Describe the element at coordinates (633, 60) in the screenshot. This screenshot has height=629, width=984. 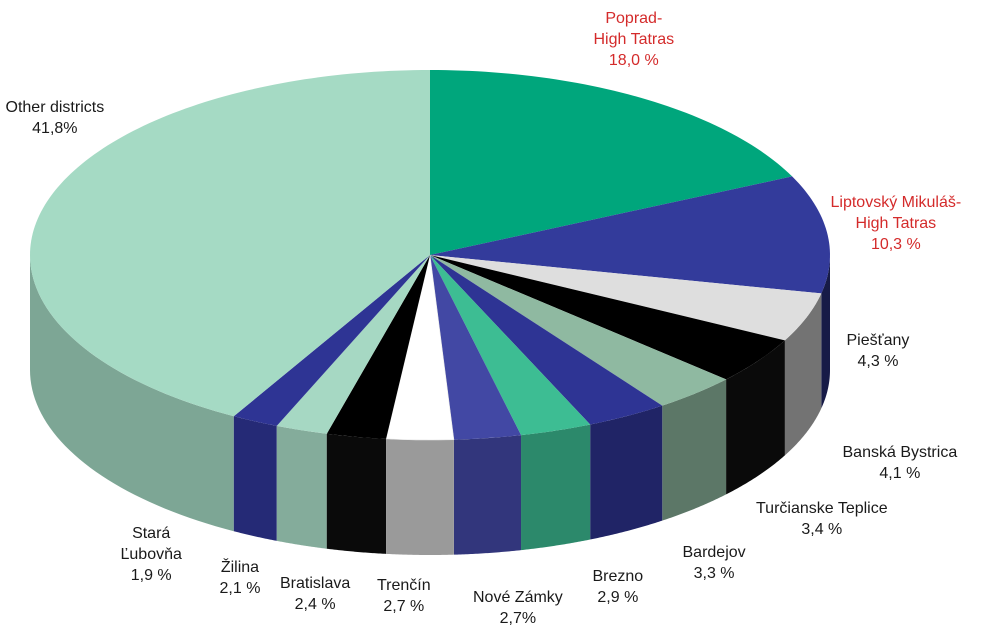
I see `slice-value: 18,0 %` at that location.